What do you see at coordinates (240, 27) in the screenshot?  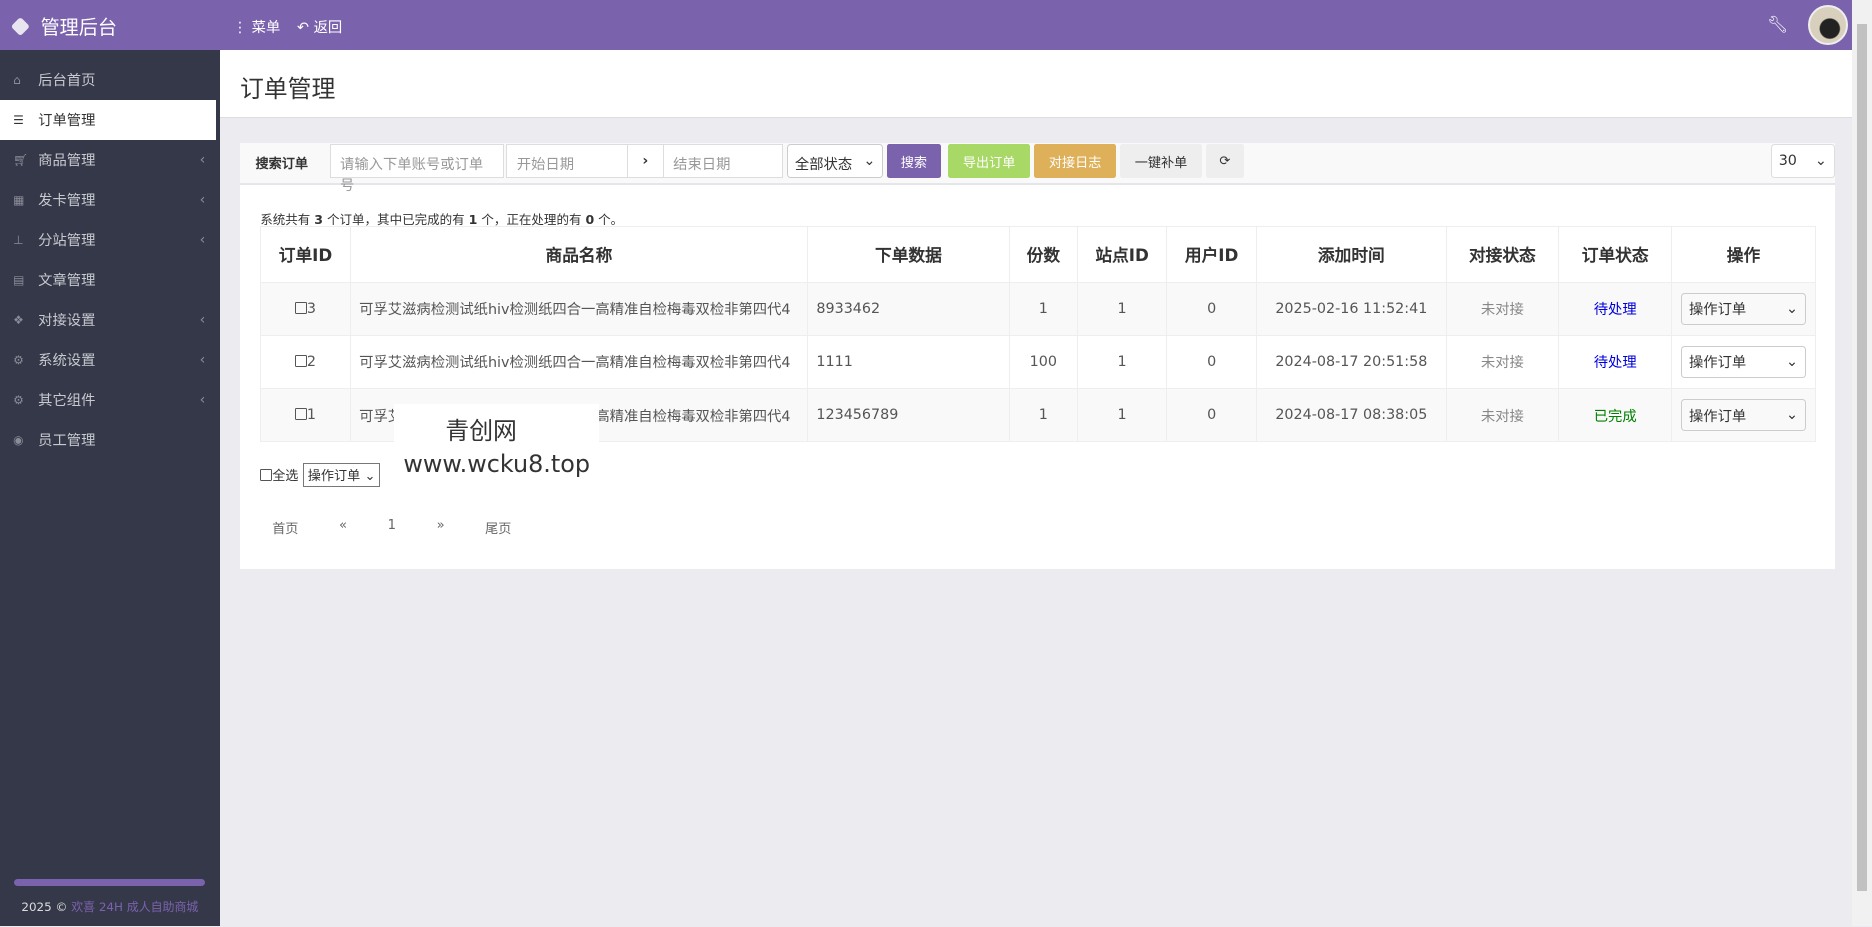 I see `ellipsis-vertical-icon: ⋮` at bounding box center [240, 27].